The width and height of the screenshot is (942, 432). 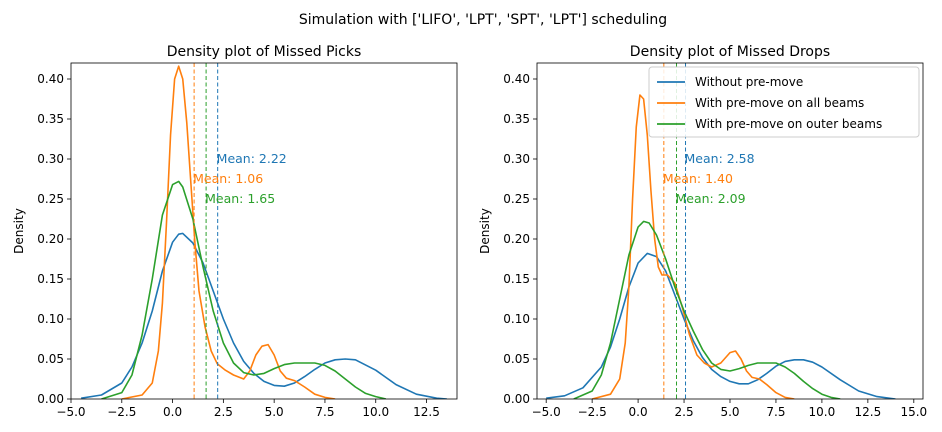 I want to click on mean-annotation: Mean: 1.06, so click(x=228, y=178).